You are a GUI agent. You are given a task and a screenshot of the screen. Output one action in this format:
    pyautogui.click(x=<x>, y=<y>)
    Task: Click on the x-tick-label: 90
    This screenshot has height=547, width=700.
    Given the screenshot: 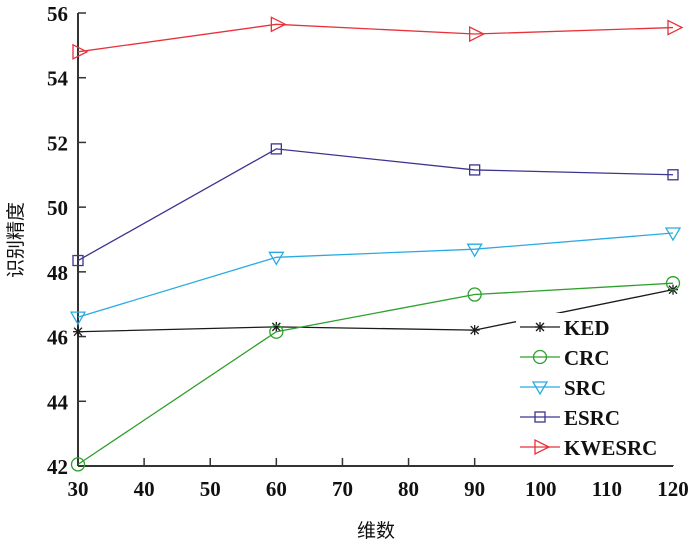 What is the action you would take?
    pyautogui.click(x=474, y=489)
    